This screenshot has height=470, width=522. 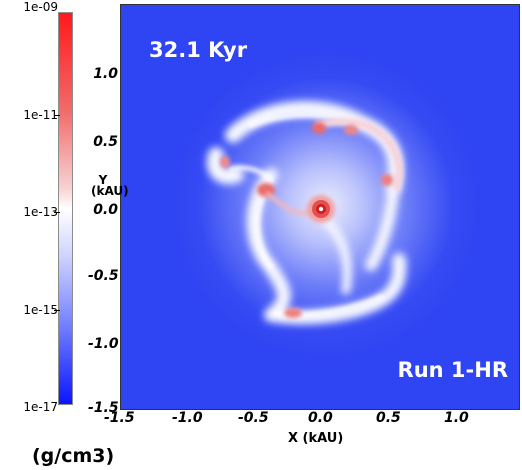 I want to click on filament-west-knot, so click(x=225, y=166).